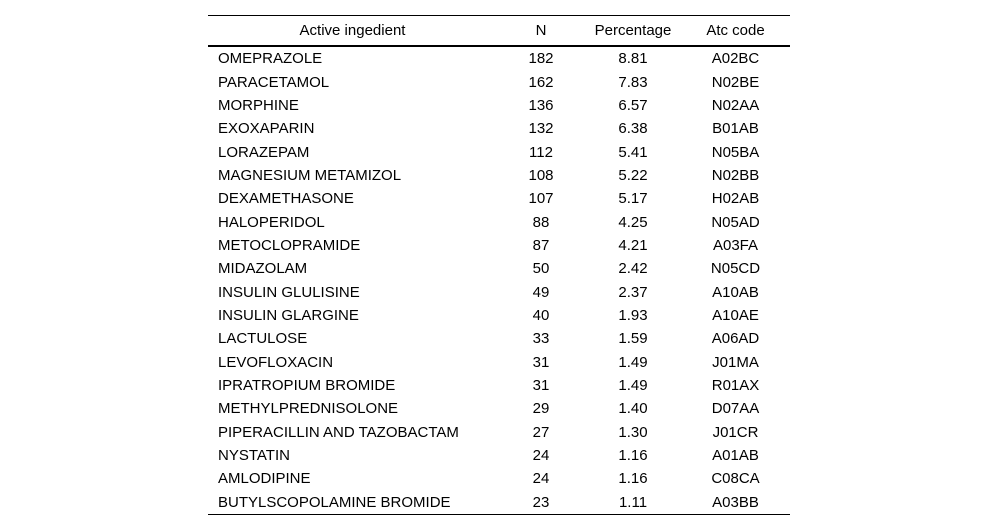 The height and width of the screenshot is (530, 1000). Describe the element at coordinates (541, 432) in the screenshot. I see `cell-n: 27` at that location.